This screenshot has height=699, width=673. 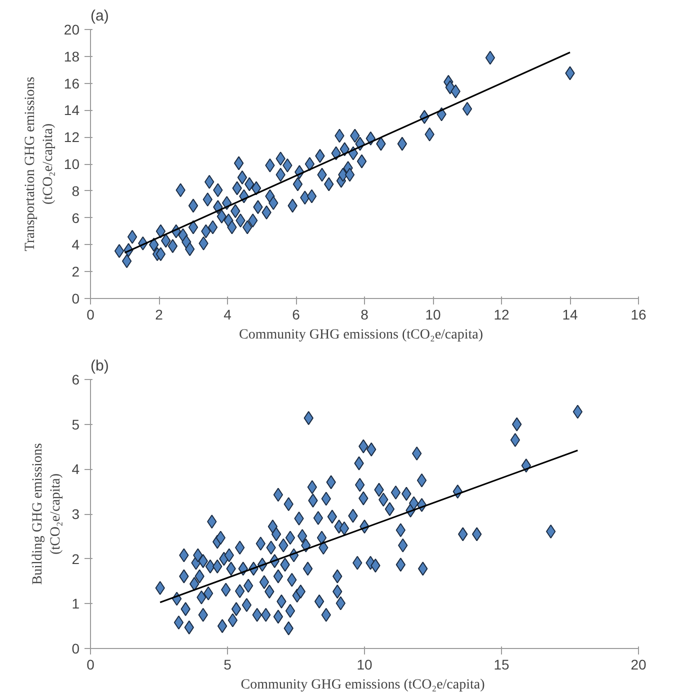 I want to click on x-tick-label: 12, so click(x=502, y=314).